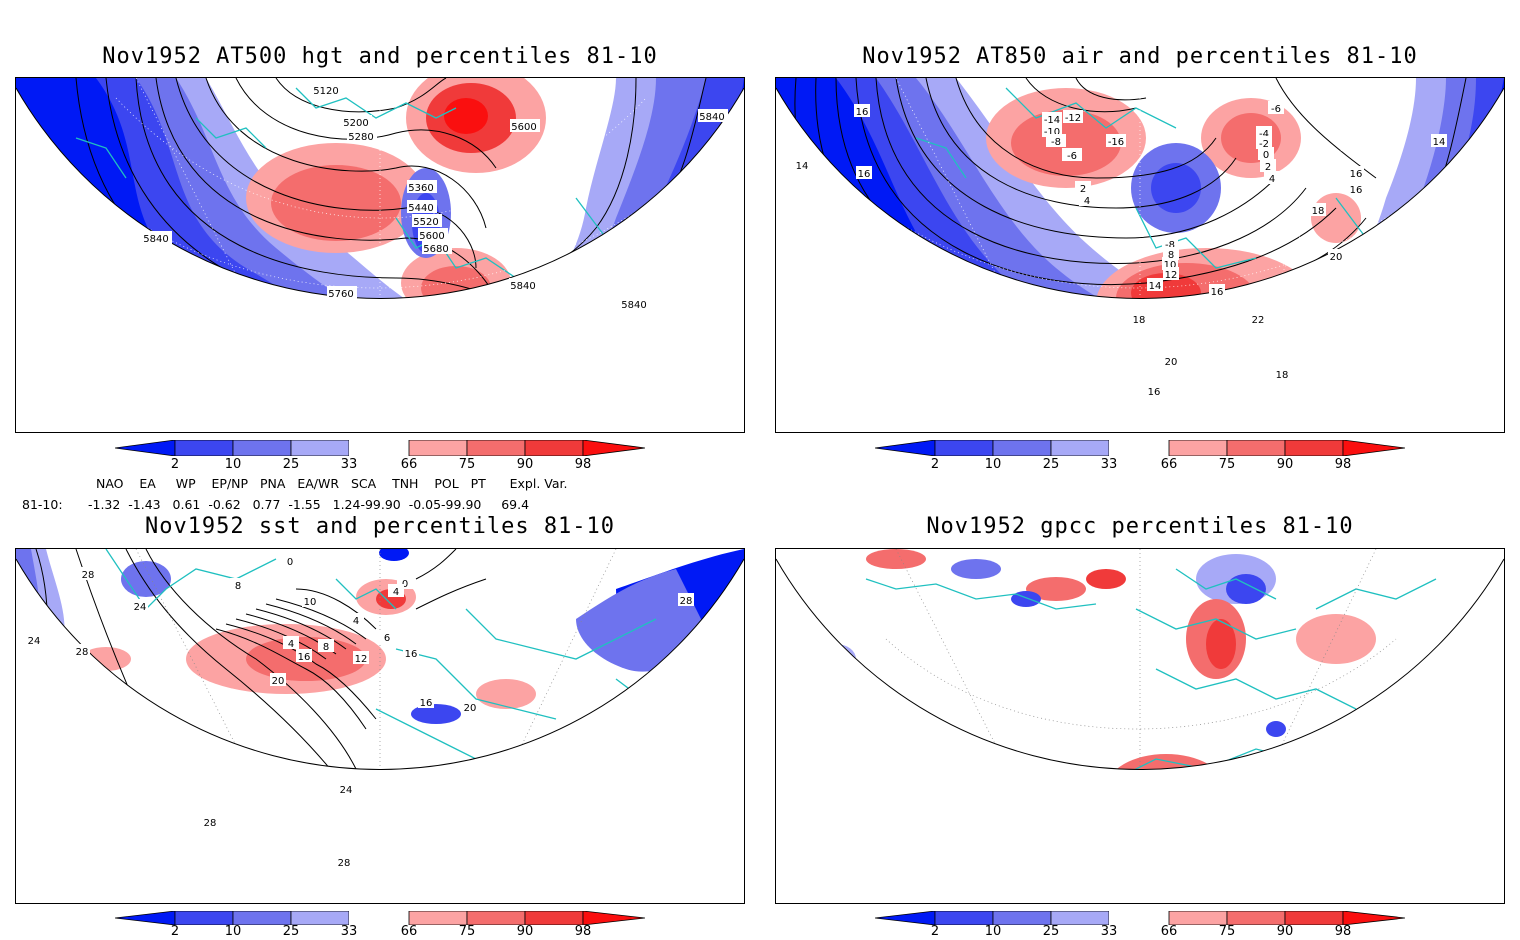 This screenshot has height=940, width=1520. What do you see at coordinates (1073, 118) in the screenshot?
I see `contour-label: -12` at bounding box center [1073, 118].